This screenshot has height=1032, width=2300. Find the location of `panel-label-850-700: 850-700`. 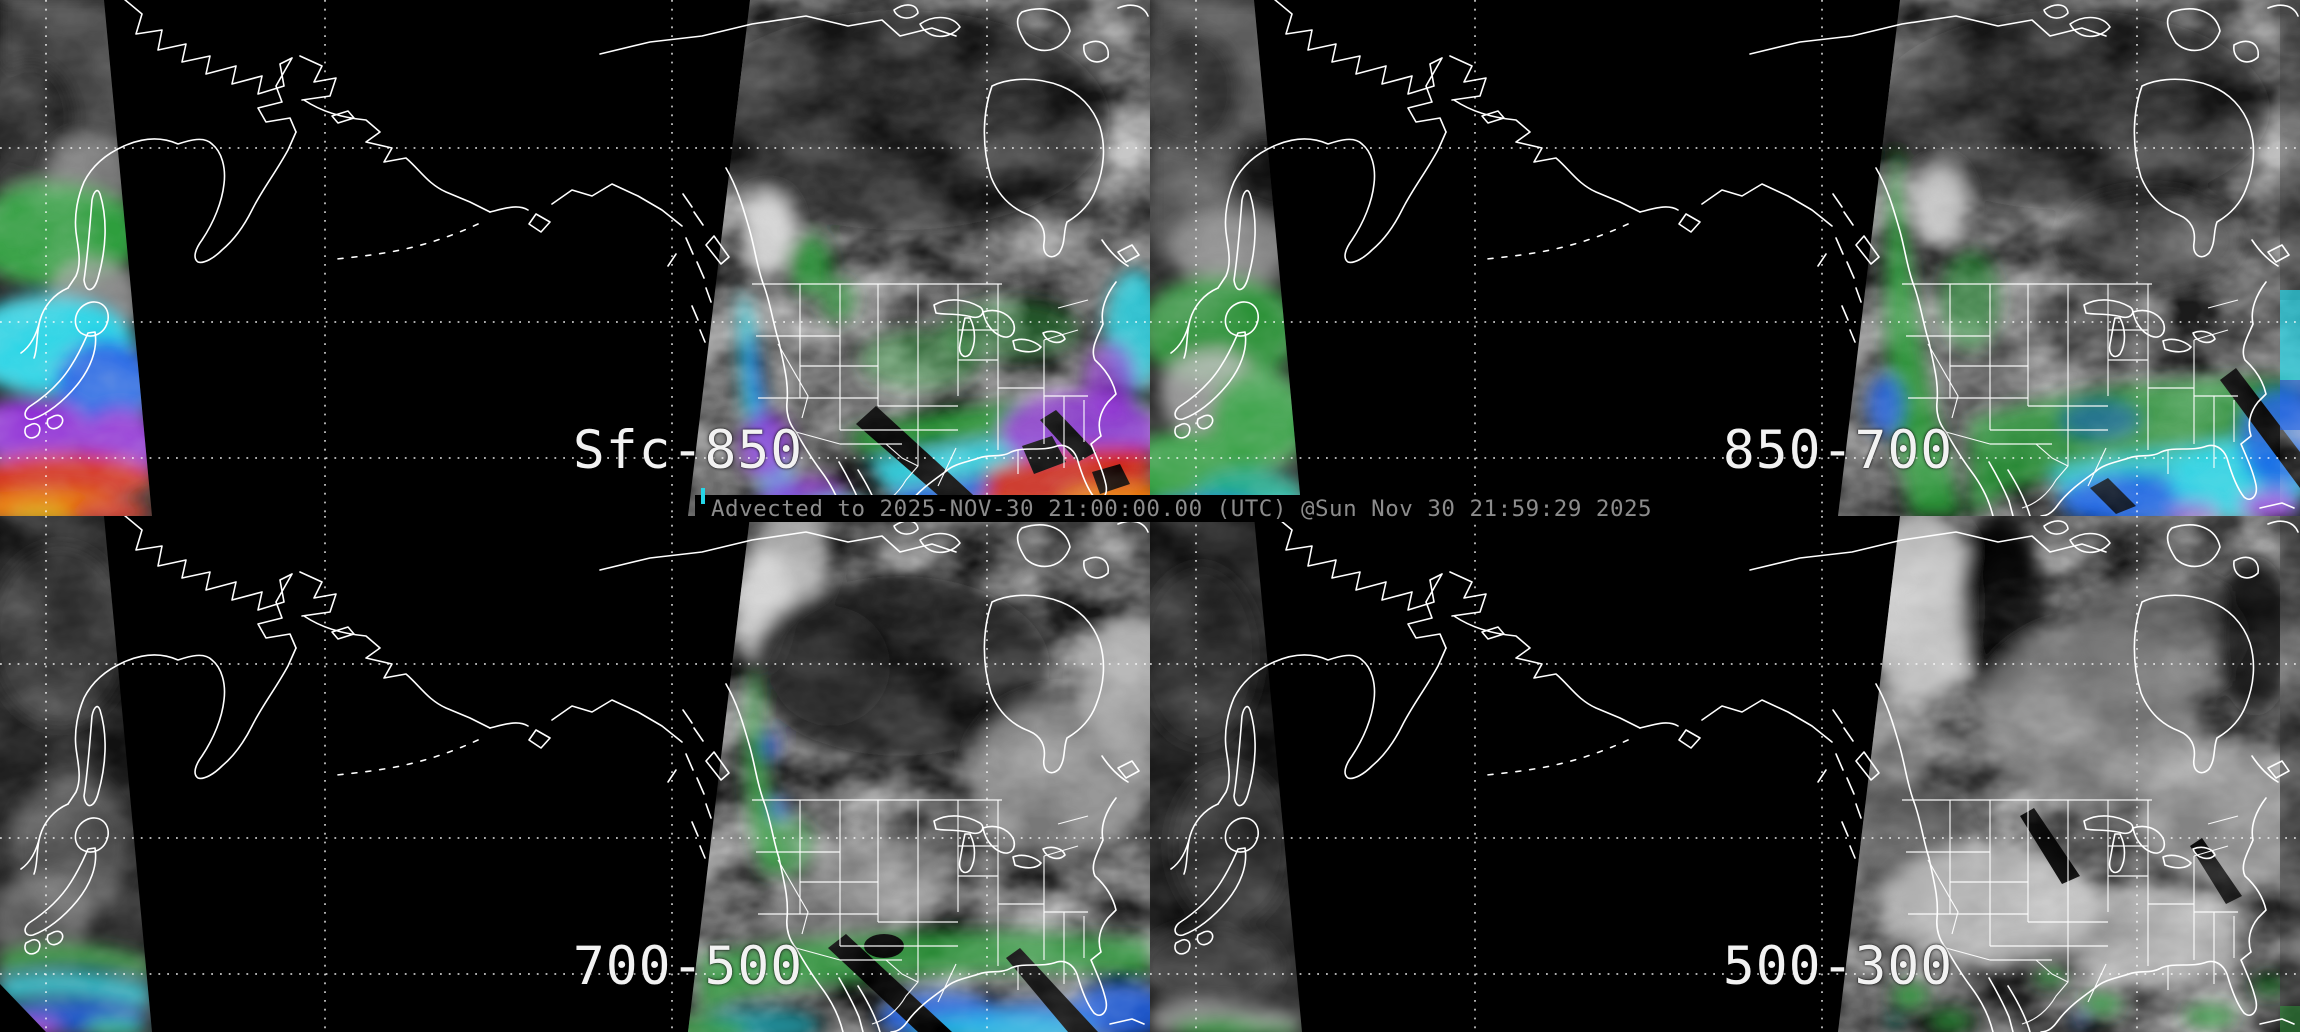

panel-label-850-700: 850-700 is located at coordinates (1838, 450).